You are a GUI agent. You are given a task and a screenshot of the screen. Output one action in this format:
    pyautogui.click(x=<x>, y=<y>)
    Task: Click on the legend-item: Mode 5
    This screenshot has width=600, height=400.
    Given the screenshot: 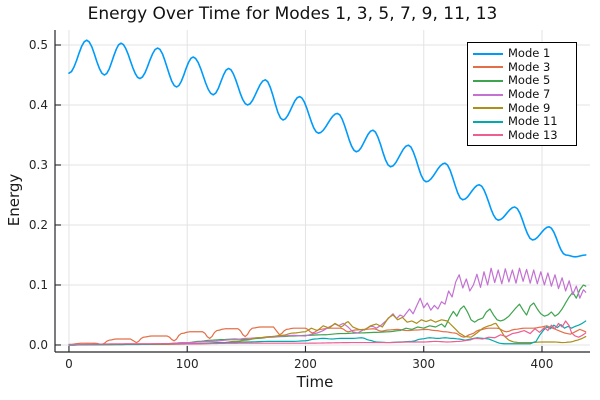 What is the action you would take?
    pyautogui.click(x=524, y=81)
    